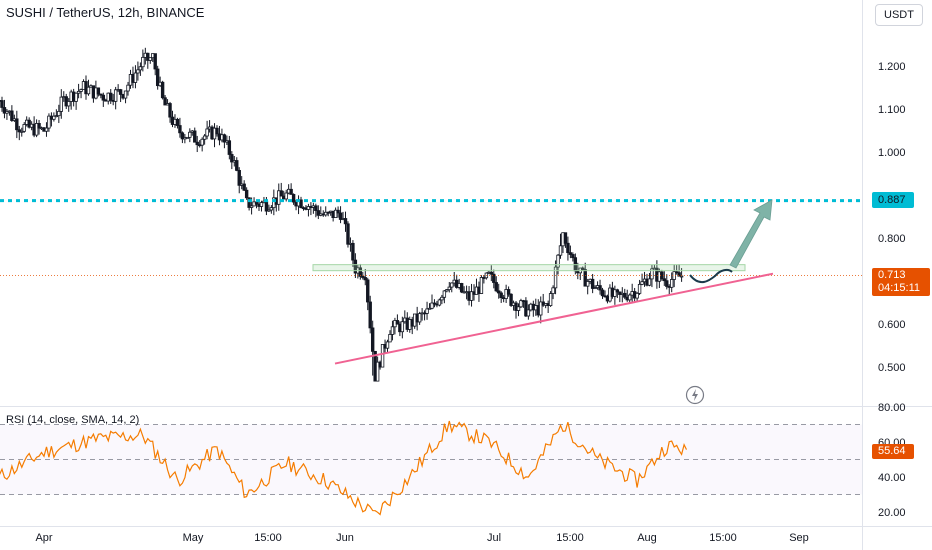 This screenshot has height=550, width=932. What do you see at coordinates (711, 276) in the screenshot?
I see `projection-wave` at bounding box center [711, 276].